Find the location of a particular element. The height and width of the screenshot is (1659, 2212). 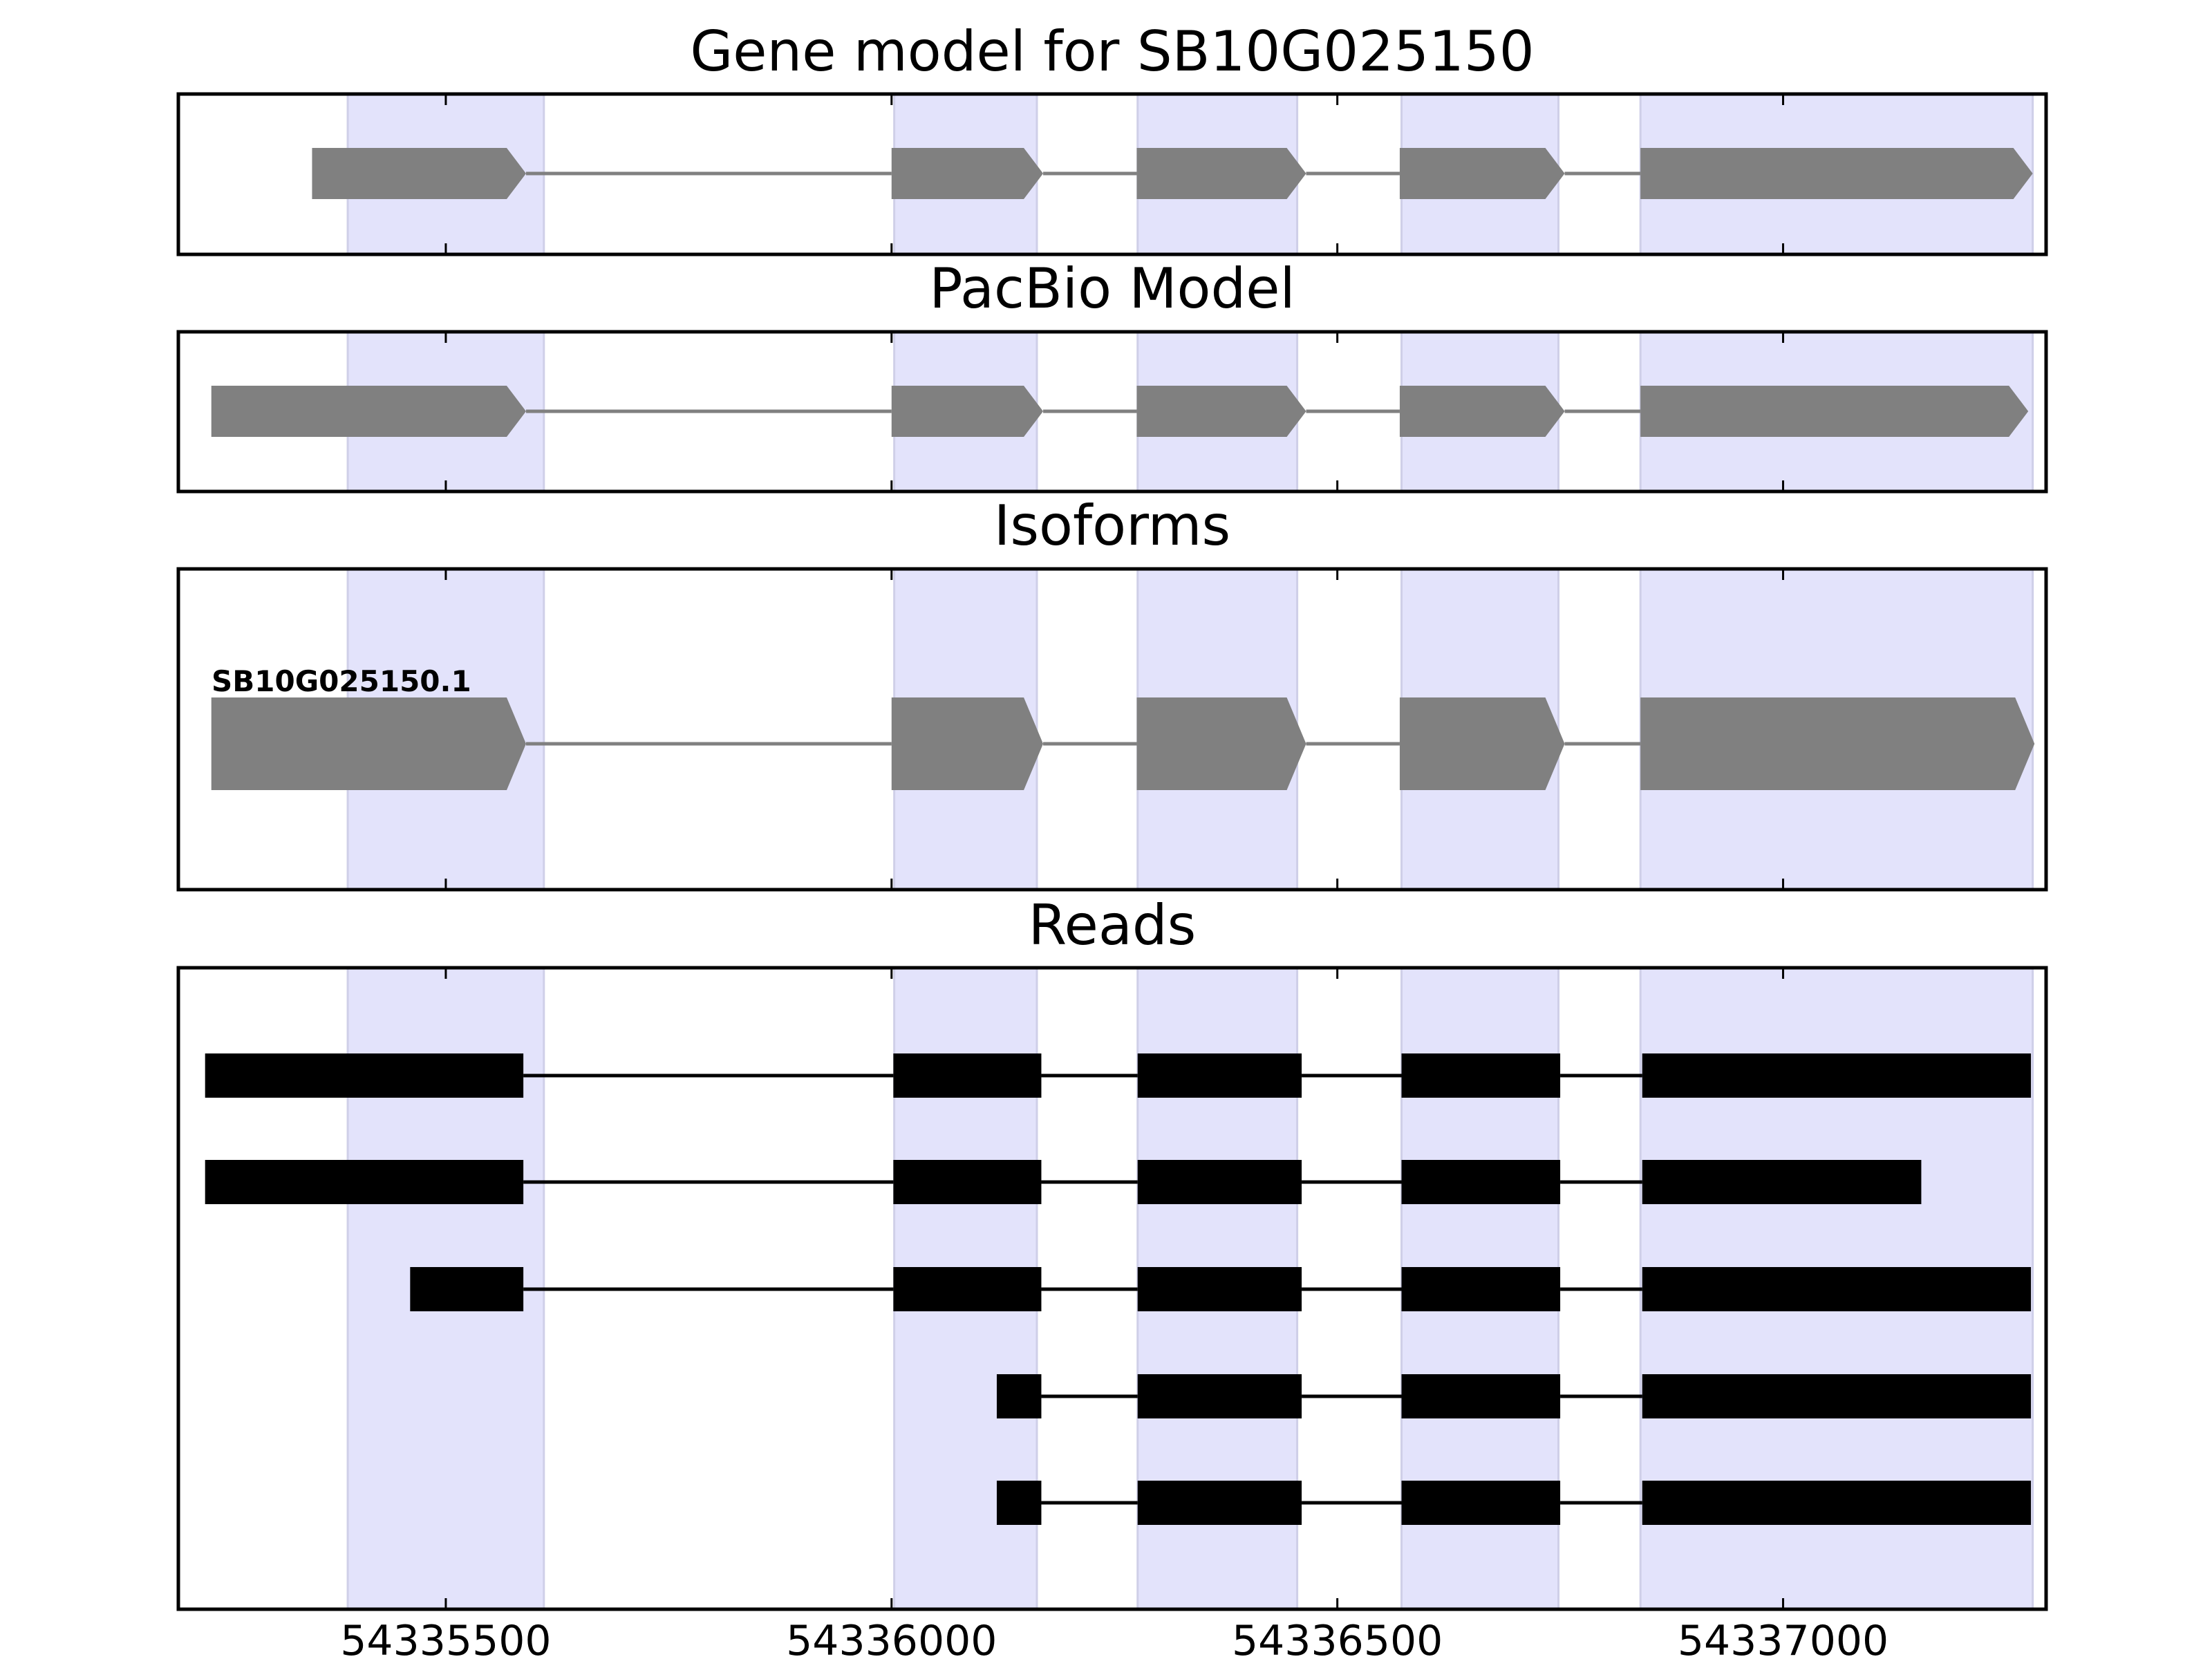

panel-title: Reads is located at coordinates (1113, 925).